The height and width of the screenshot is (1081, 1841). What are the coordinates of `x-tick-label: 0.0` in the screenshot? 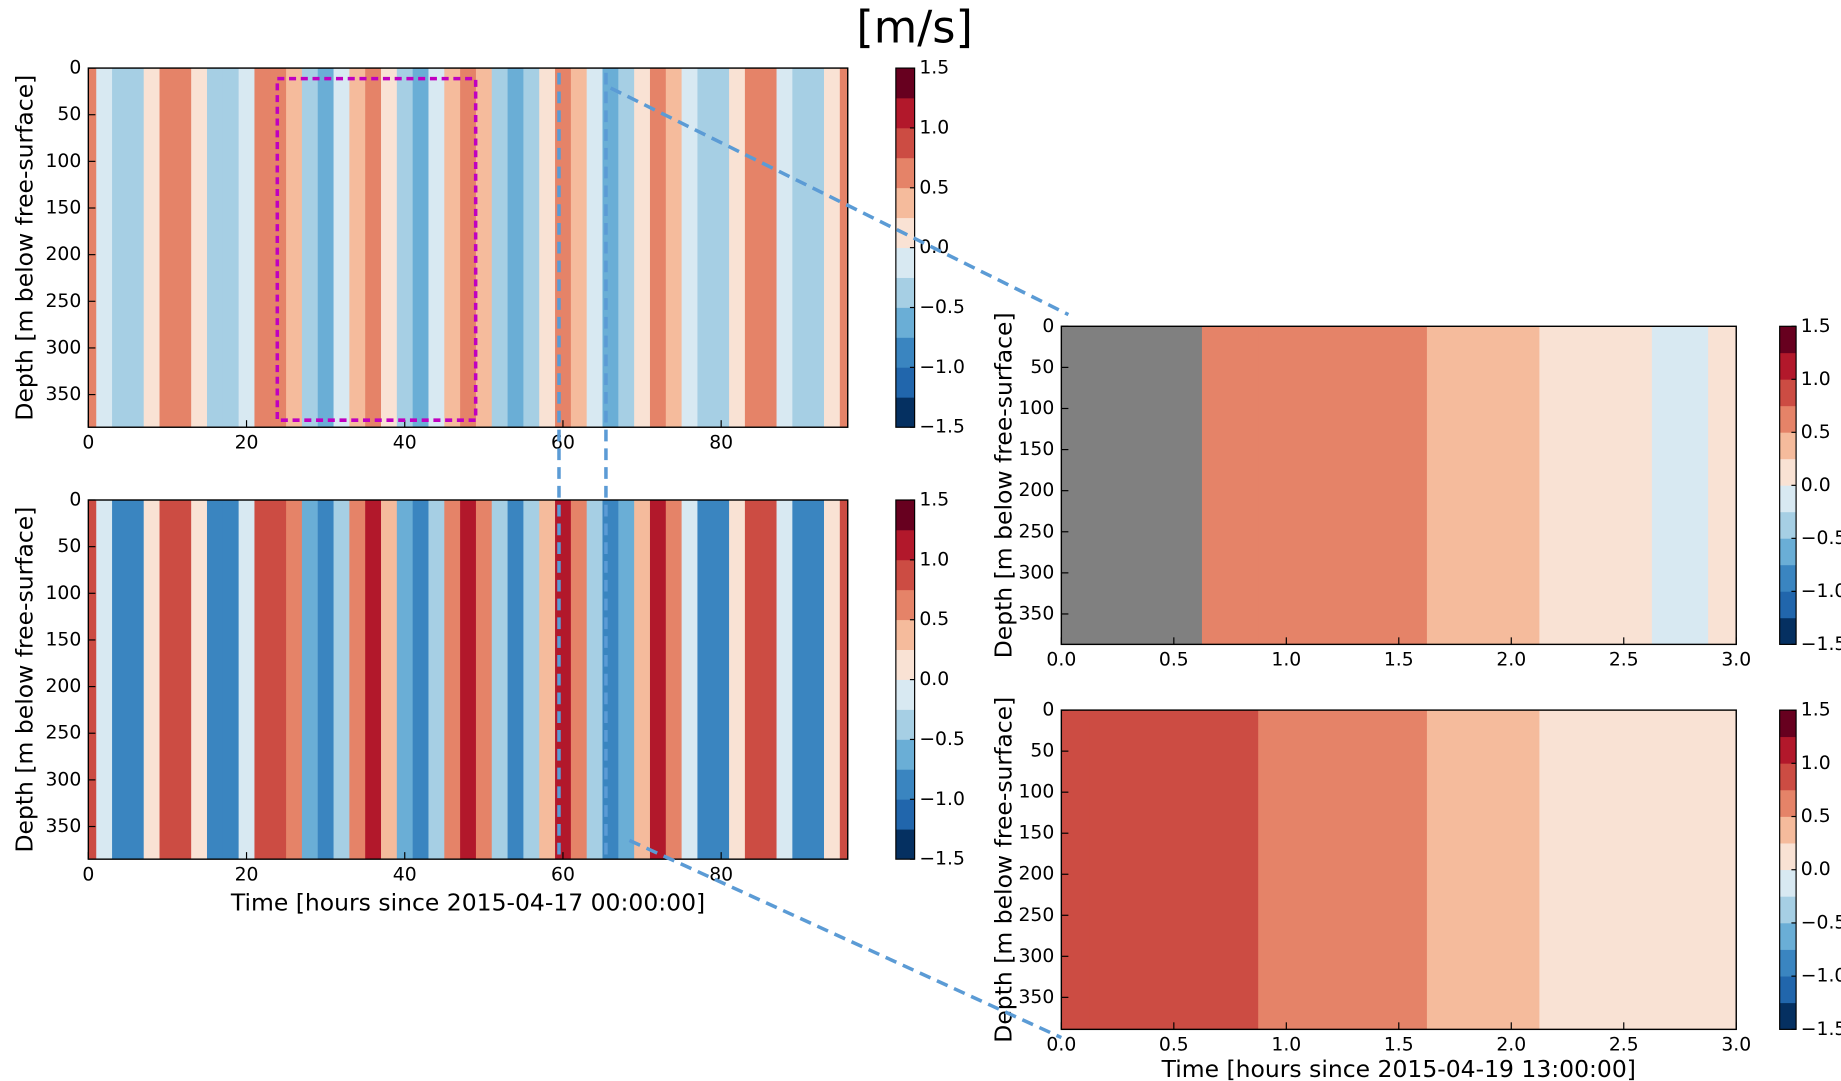 It's located at (1061, 660).